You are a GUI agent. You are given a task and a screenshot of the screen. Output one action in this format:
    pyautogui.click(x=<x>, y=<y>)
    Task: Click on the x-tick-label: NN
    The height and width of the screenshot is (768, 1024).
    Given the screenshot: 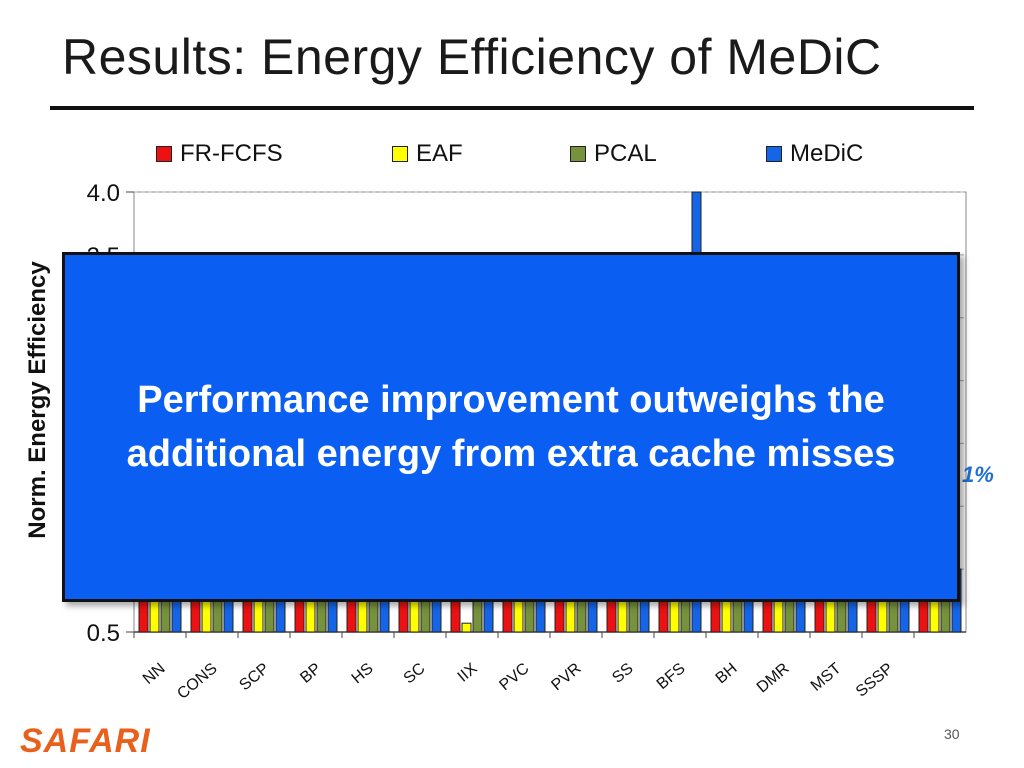 What is the action you would take?
    pyautogui.click(x=154, y=674)
    